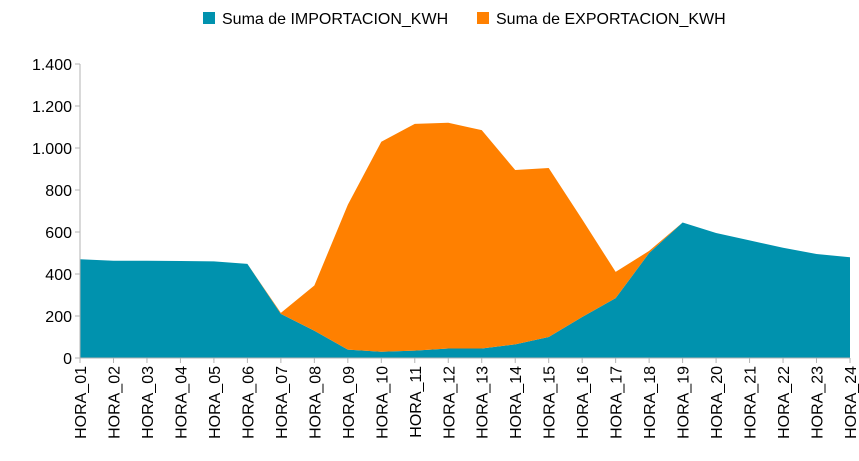  Describe the element at coordinates (58, 317) in the screenshot. I see `y-tick-label: 200` at that location.